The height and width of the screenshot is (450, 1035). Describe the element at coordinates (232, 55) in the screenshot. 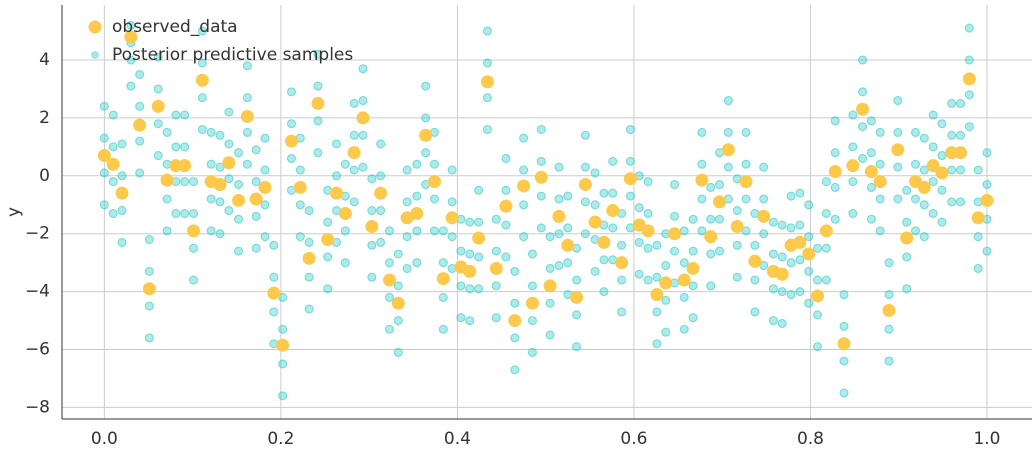

I see `legend-label: Posterior predictive samples` at that location.